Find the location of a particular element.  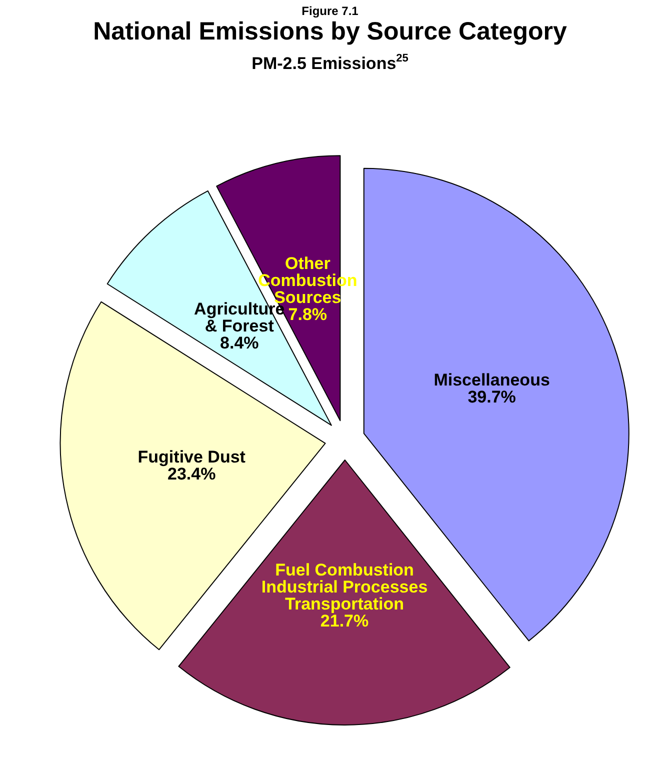

slice-label: Miscellaneous is located at coordinates (492, 380).